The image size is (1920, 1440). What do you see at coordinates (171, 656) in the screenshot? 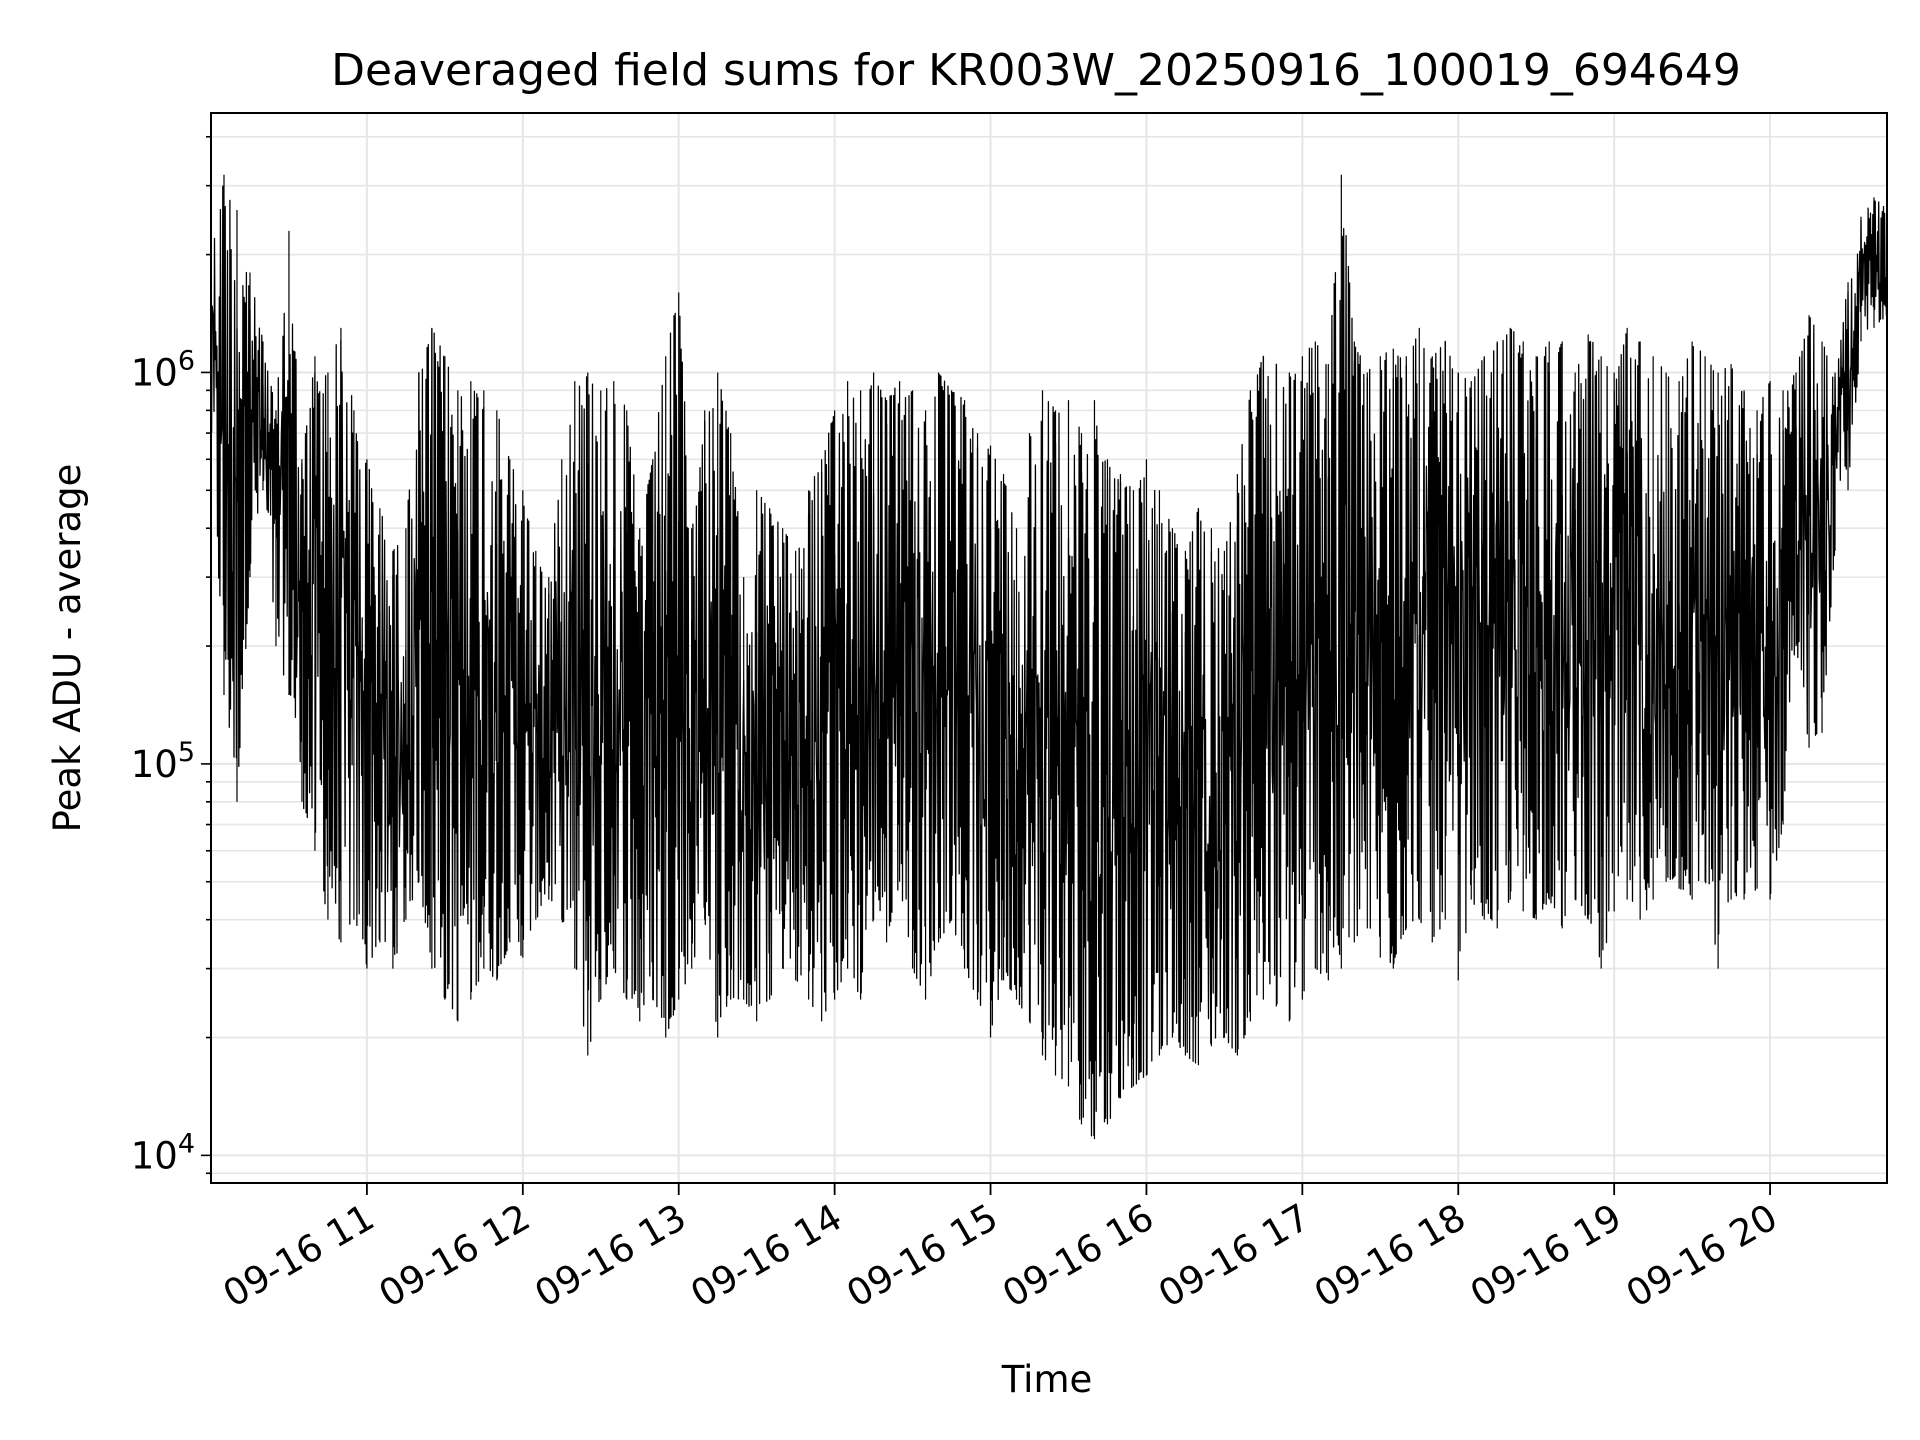
I see `y-axis: 10⁴ 10⁵ 10⁶` at bounding box center [171, 656].